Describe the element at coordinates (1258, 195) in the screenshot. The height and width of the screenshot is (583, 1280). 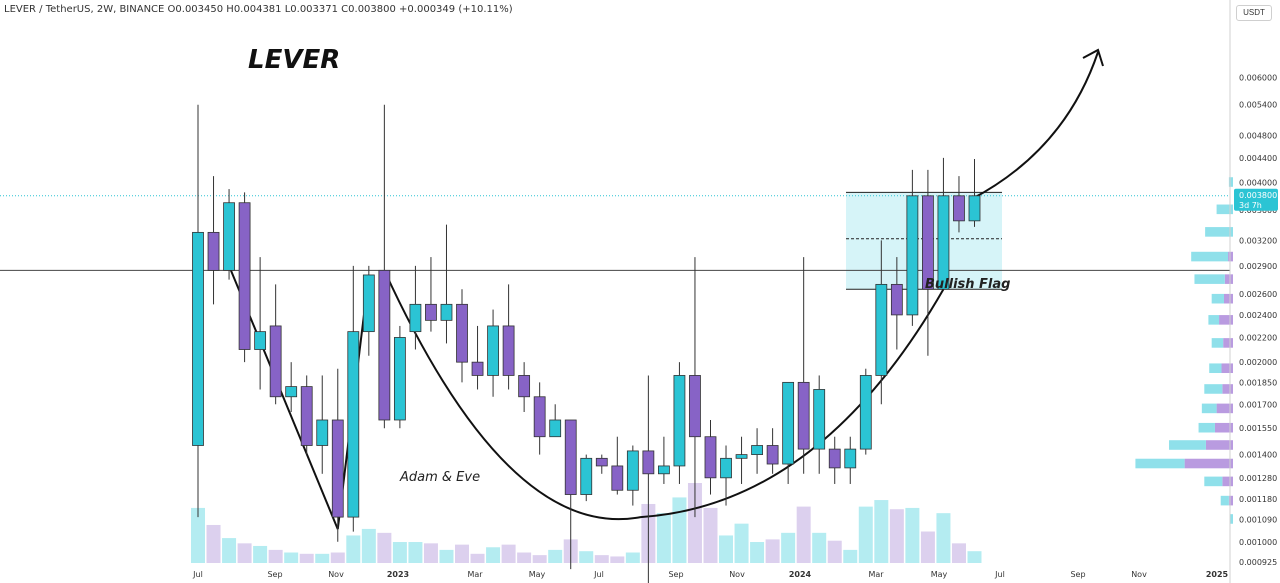
I see `current-price-label: 0.003800` at that location.